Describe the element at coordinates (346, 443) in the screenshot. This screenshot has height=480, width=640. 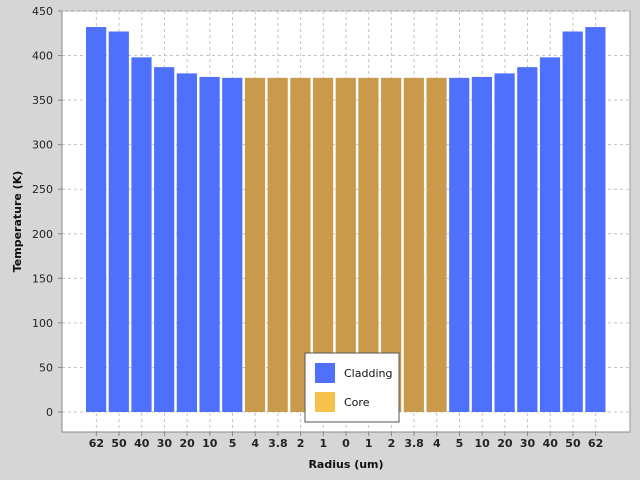
I see `x-tick-label: 0` at that location.